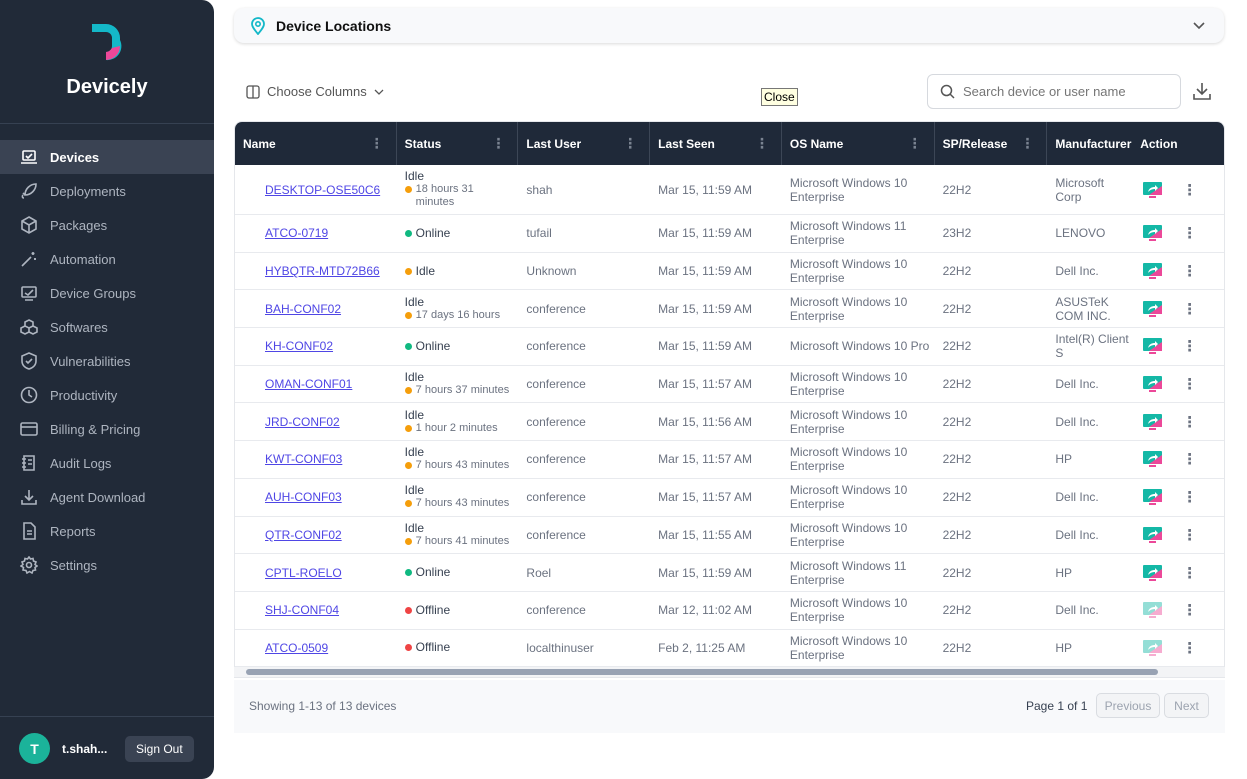 The width and height of the screenshot is (1247, 779). What do you see at coordinates (458, 143) in the screenshot?
I see `column-header-status: Status ⋮` at bounding box center [458, 143].